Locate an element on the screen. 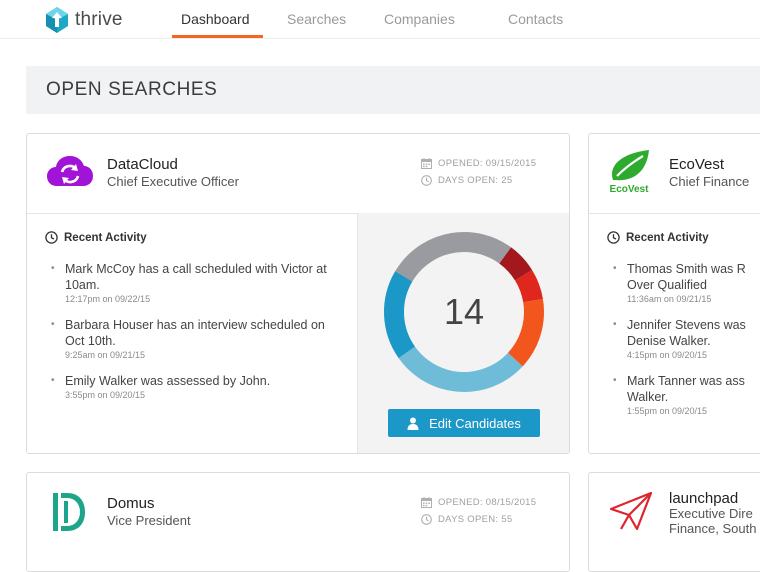 This screenshot has height=572, width=760. opened-date: OPENED: 09/15/2015 is located at coordinates (478, 163).